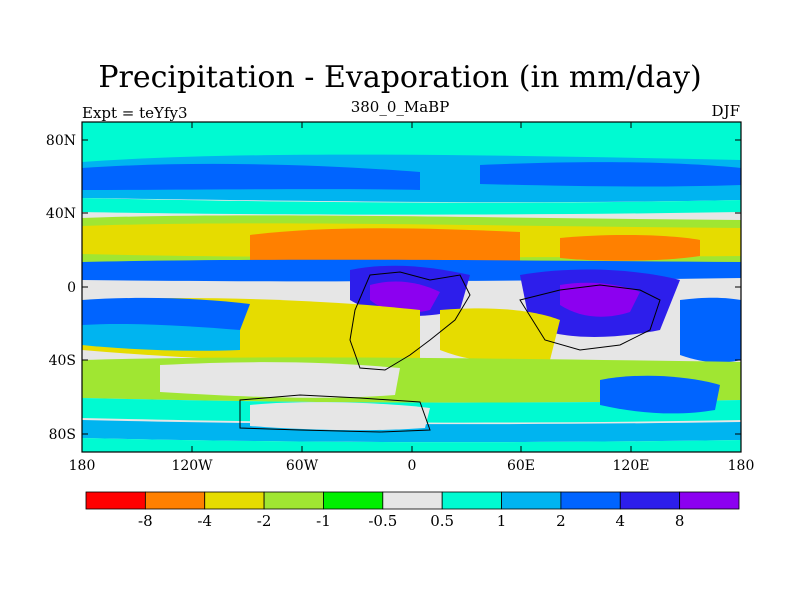 The width and height of the screenshot is (800, 600). Describe the element at coordinates (442, 521) in the screenshot. I see `colorbar-label: 0.5` at that location.